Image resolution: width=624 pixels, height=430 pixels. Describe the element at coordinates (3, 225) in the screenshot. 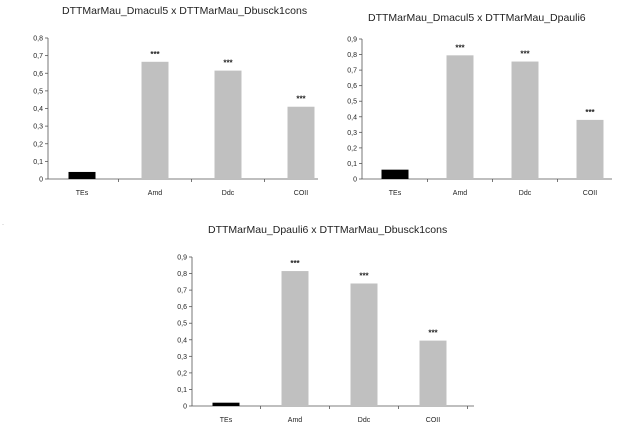

I see `stray-mark: ·` at that location.